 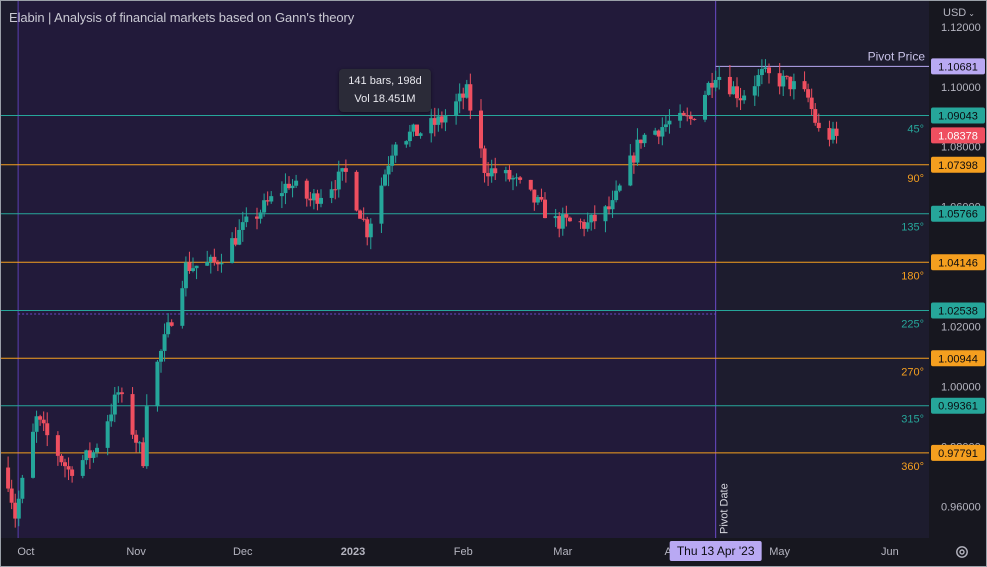 What do you see at coordinates (136, 552) in the screenshot?
I see `time-axis-label: Nov` at bounding box center [136, 552].